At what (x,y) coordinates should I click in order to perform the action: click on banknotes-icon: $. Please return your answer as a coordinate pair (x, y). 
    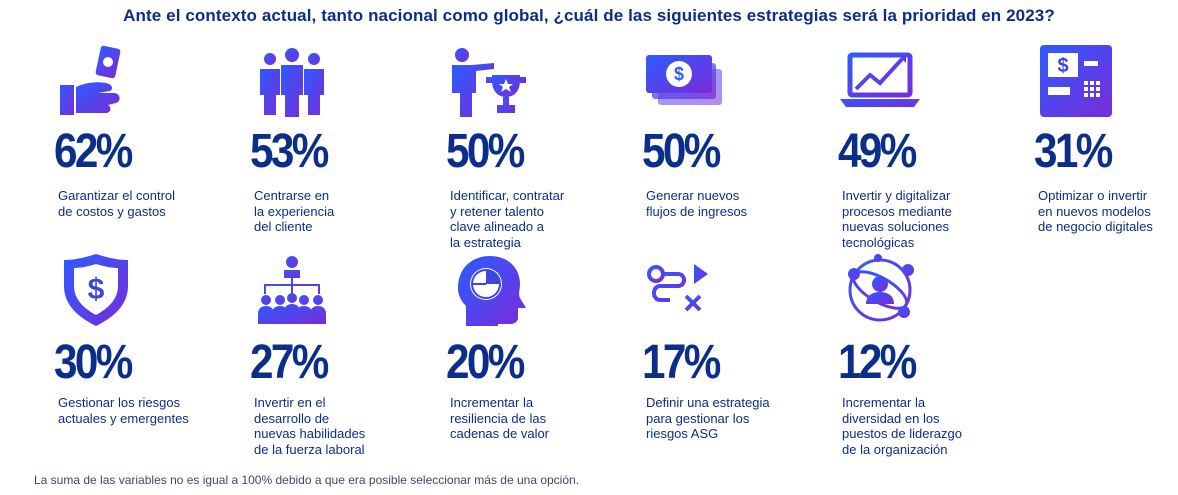
    Looking at the image, I should click on (684, 81).